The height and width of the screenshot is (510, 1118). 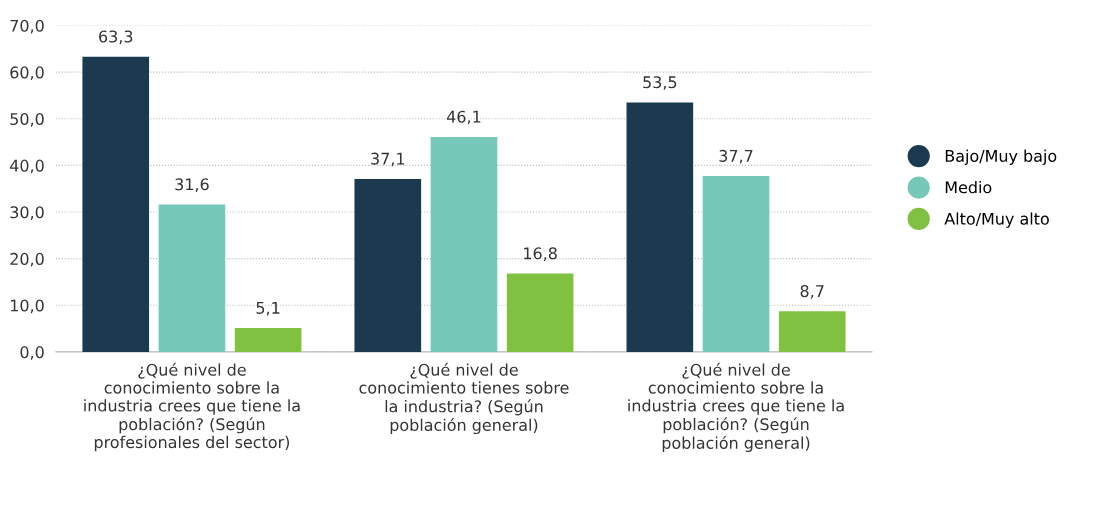 I want to click on data-label: 16,8, so click(x=540, y=254).